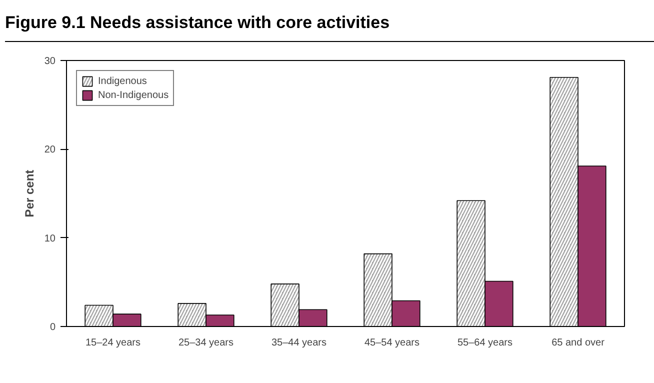 The height and width of the screenshot is (383, 654). Describe the element at coordinates (29, 194) in the screenshot. I see `y-axis-title: Per cent` at that location.